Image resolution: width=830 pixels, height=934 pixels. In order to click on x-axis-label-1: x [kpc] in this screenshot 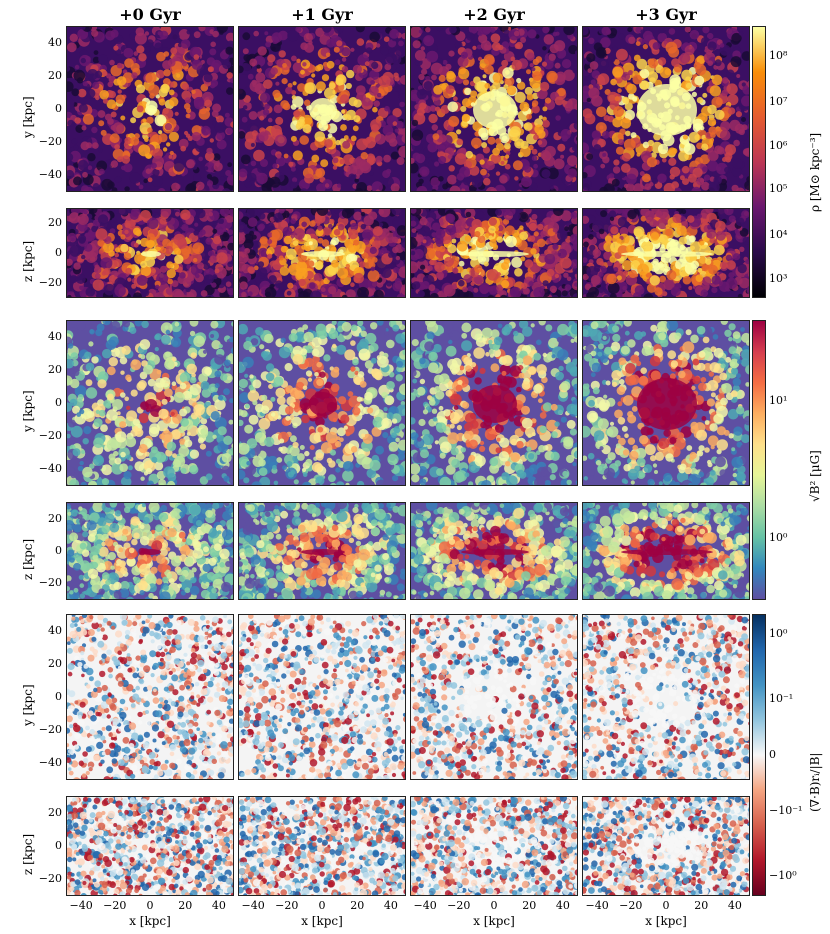, I will do `click(322, 921)`.